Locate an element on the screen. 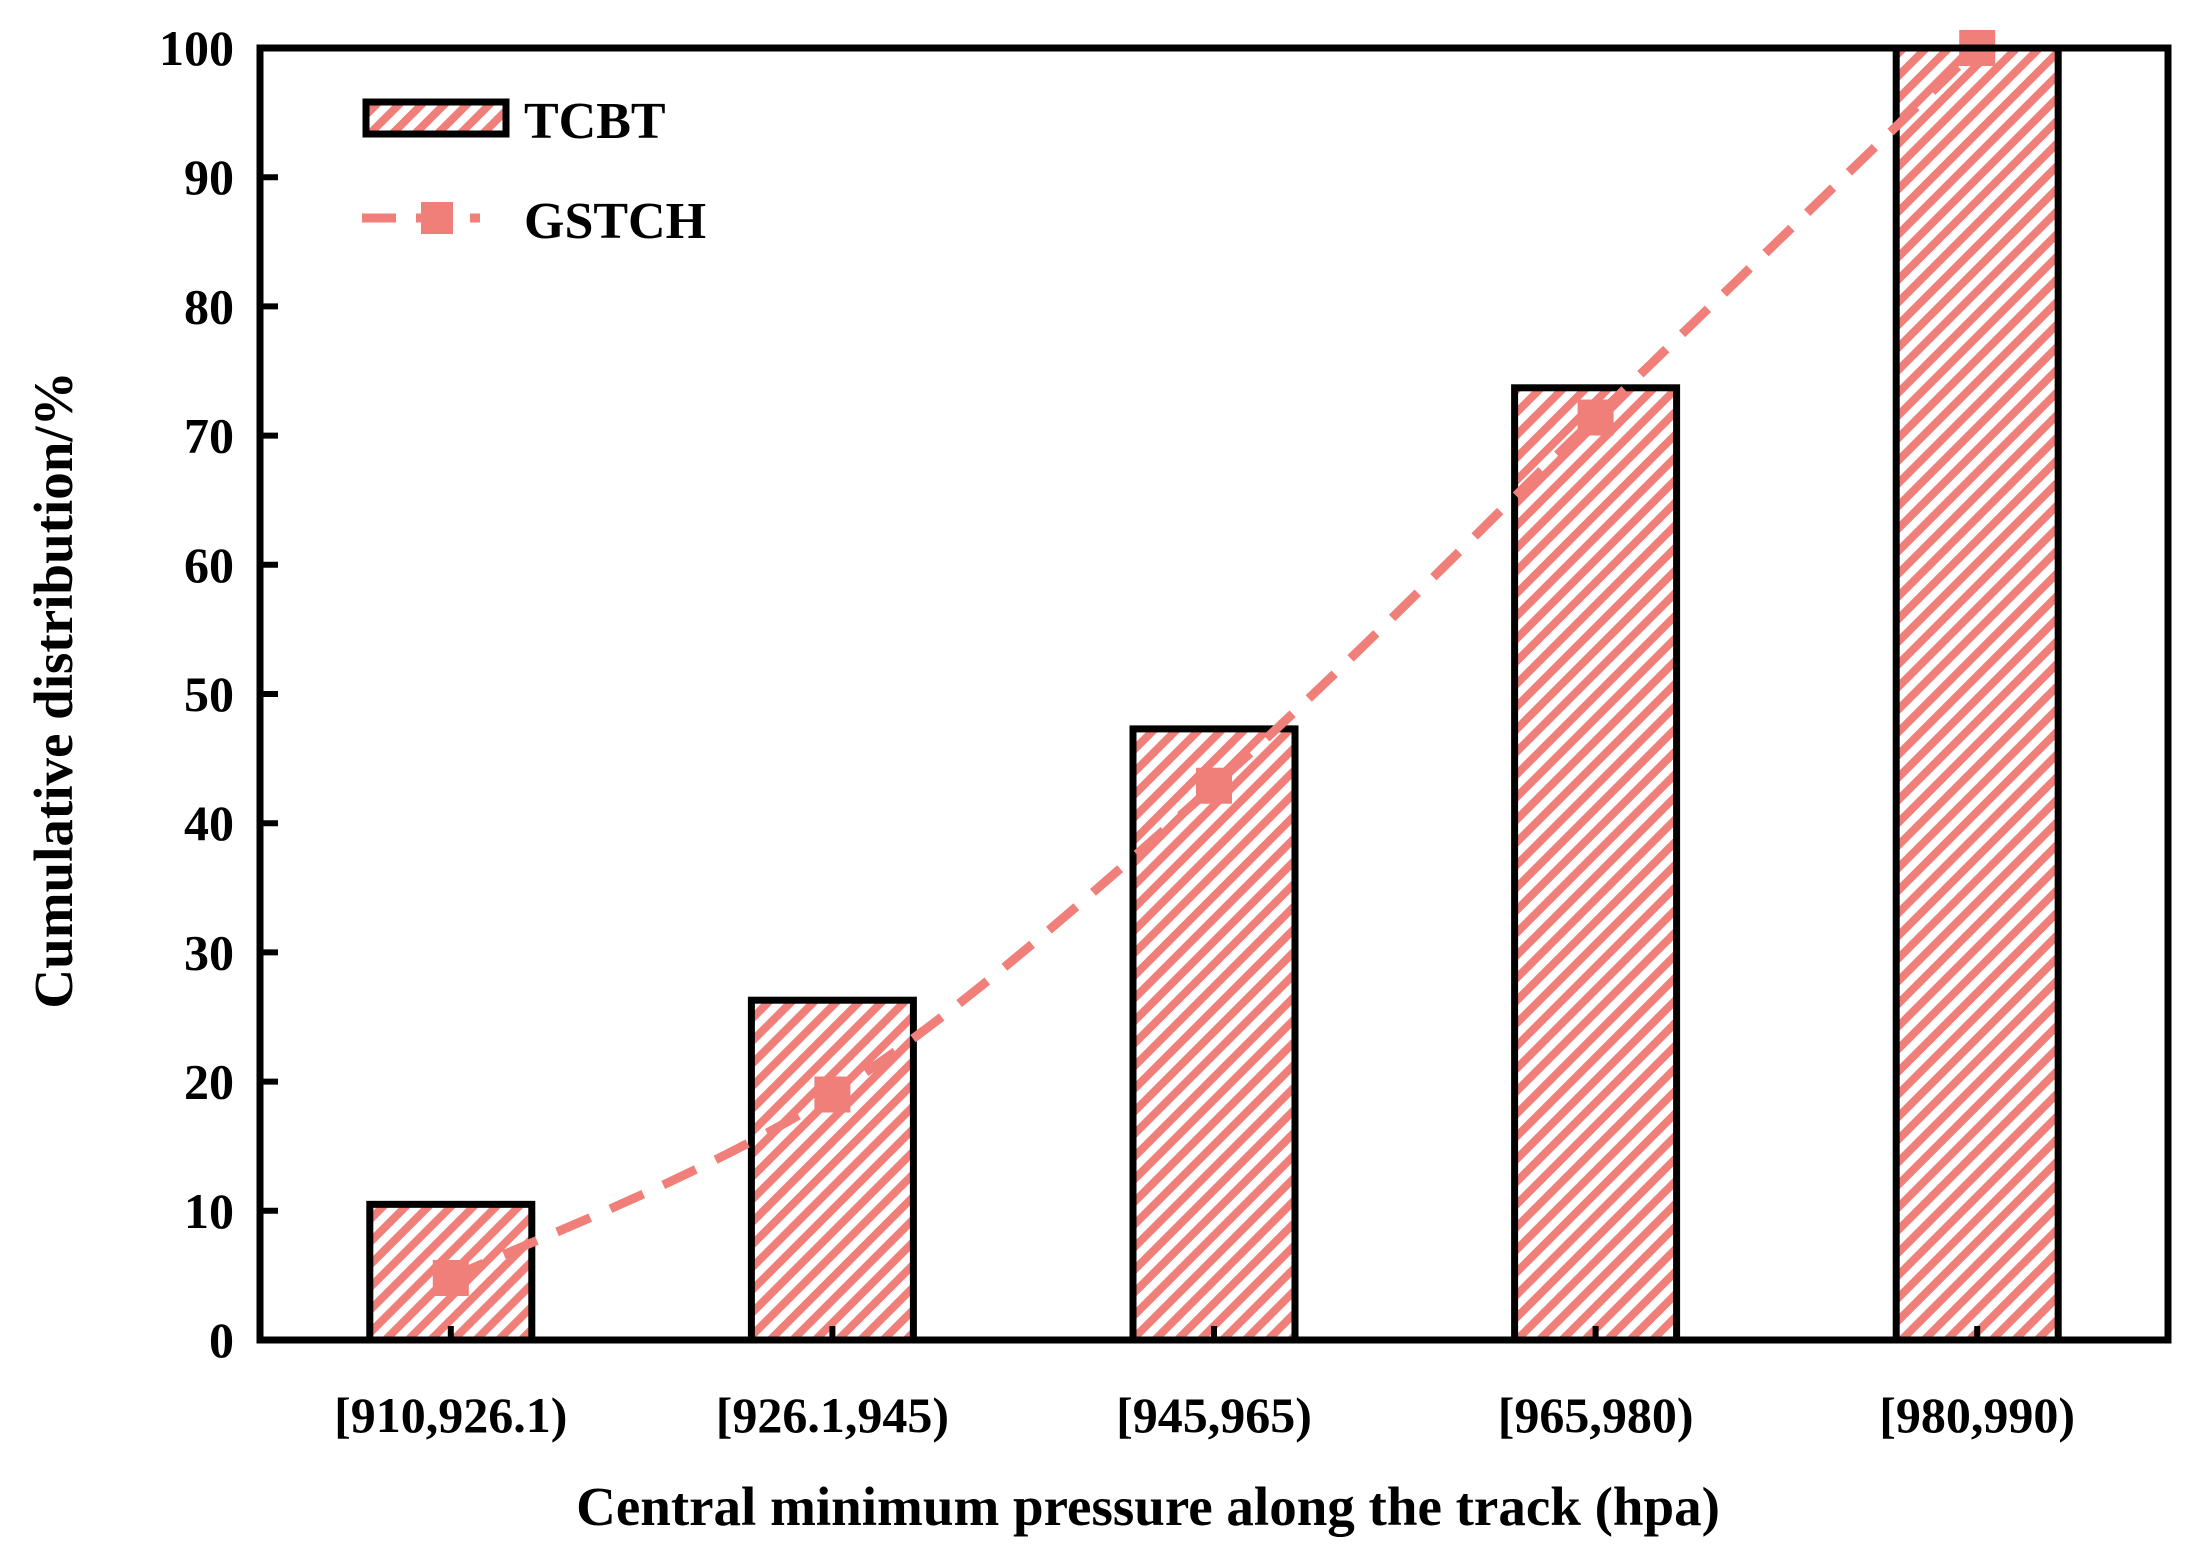 The width and height of the screenshot is (2195, 1558). x-tick-label-4: [980,990) is located at coordinates (1977, 1415).